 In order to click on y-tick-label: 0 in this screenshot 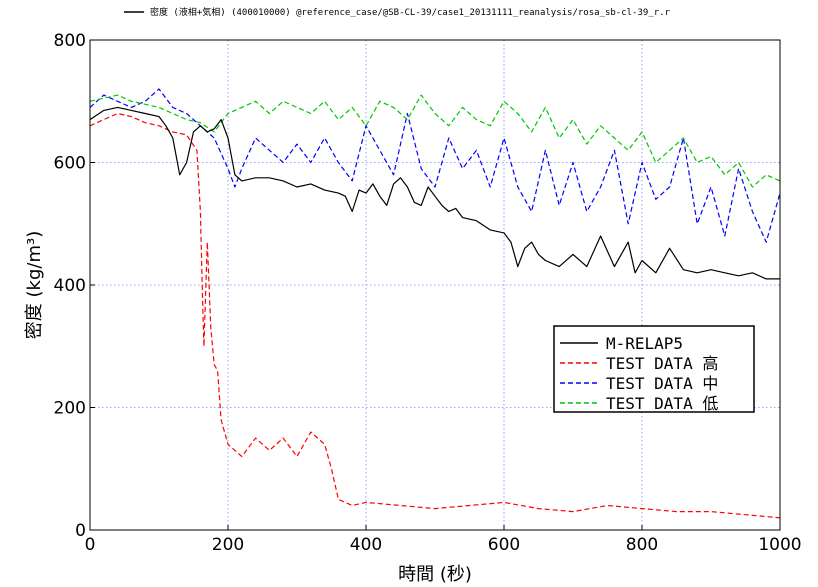, I will do `click(80, 531)`.